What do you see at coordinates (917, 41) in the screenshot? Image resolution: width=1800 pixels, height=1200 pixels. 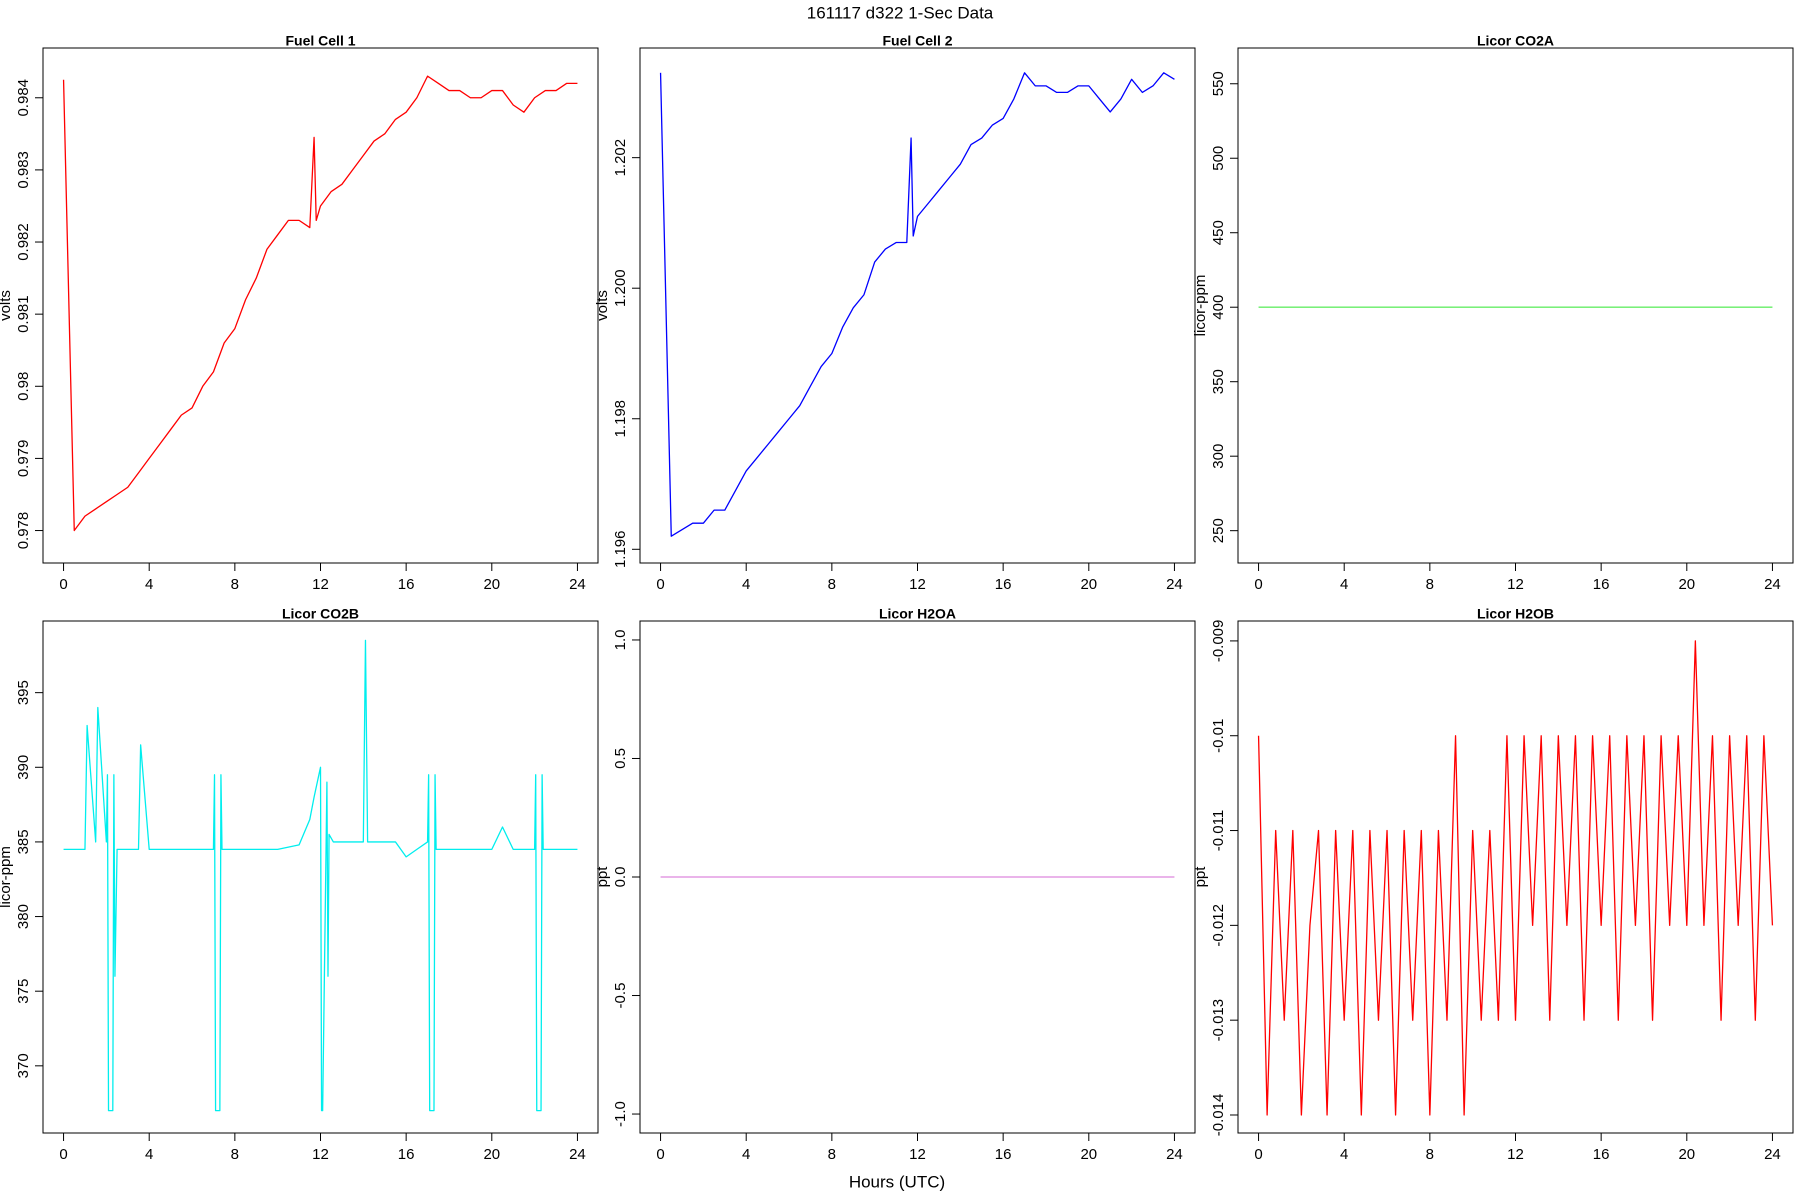 I see `panel-title: Fuel Cell 2` at bounding box center [917, 41].